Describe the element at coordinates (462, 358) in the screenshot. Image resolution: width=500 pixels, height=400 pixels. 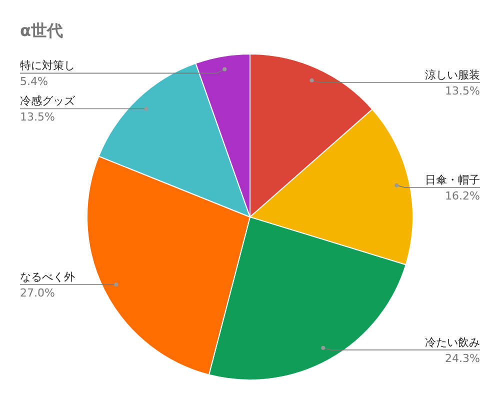
I see `data-label: 24.3%` at that location.